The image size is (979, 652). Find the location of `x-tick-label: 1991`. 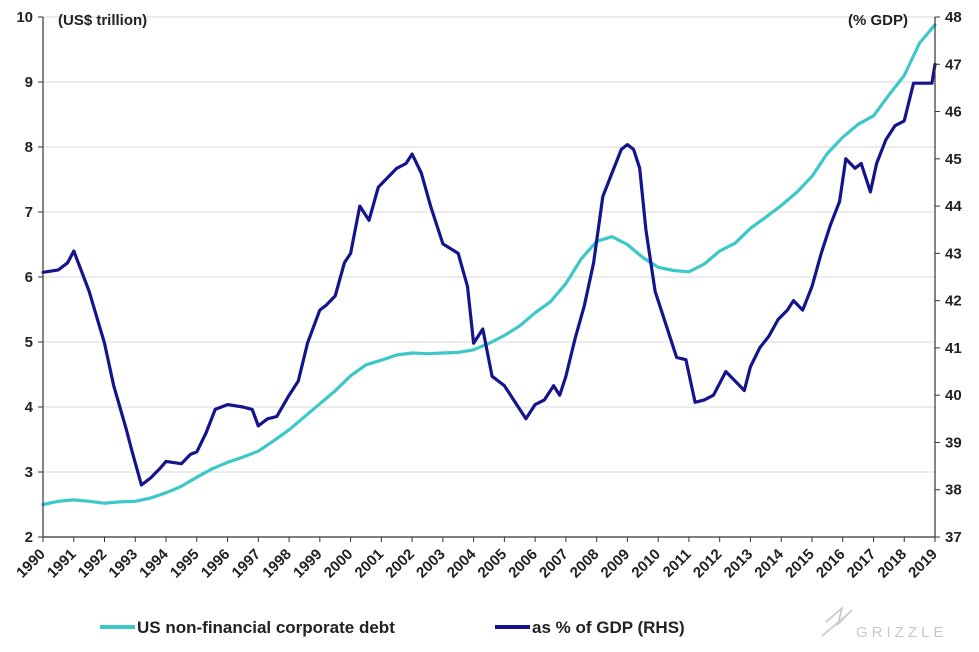

x-tick-label: 1991 is located at coordinates (62, 564).